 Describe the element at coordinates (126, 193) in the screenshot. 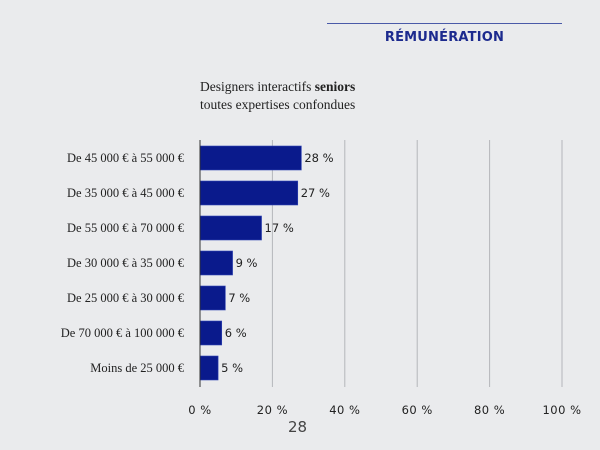

I see `category-label: De 35 000 € à 45 000 €` at that location.